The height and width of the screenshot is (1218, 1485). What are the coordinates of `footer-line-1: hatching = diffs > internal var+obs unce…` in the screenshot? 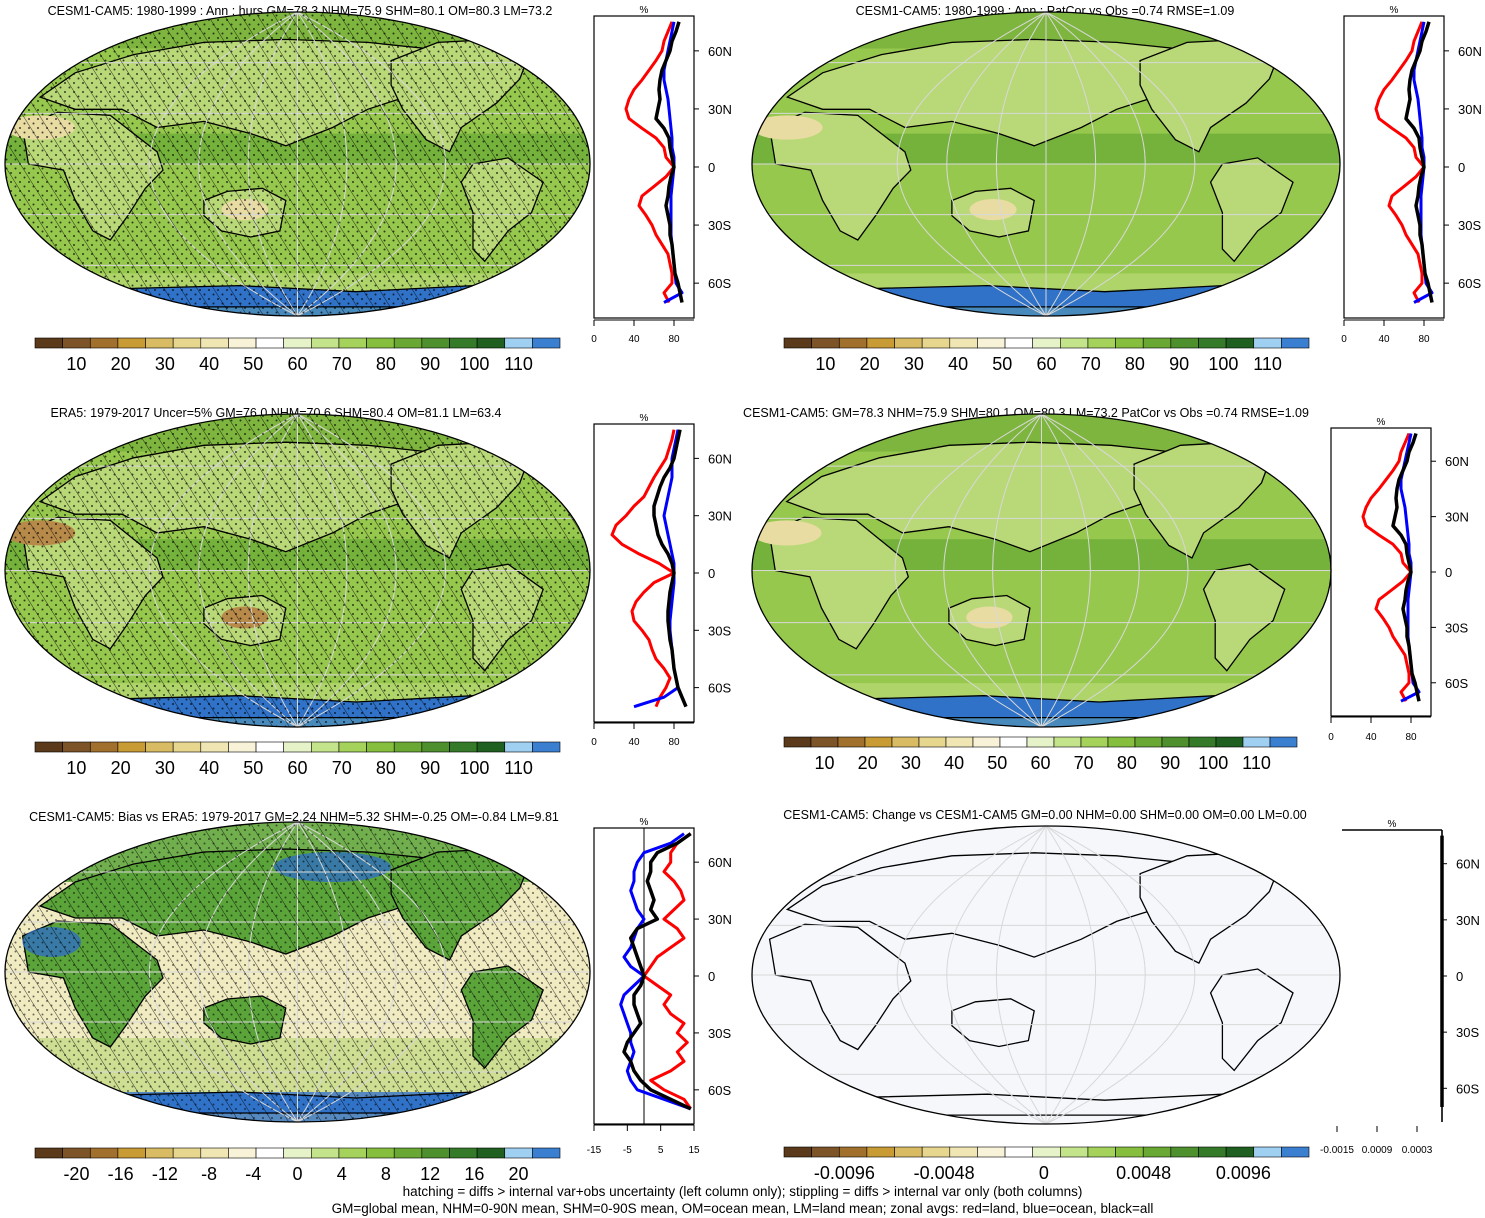 It's located at (742, 1191).